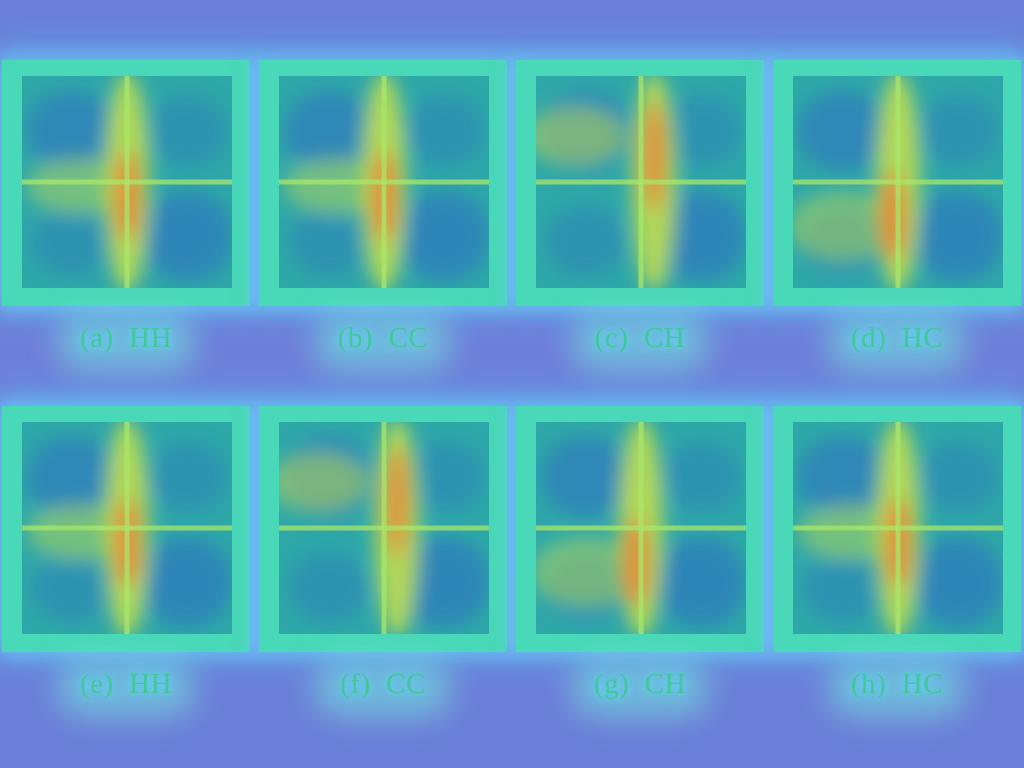  Describe the element at coordinates (897, 338) in the screenshot. I see `panel-caption: (d) HC` at that location.